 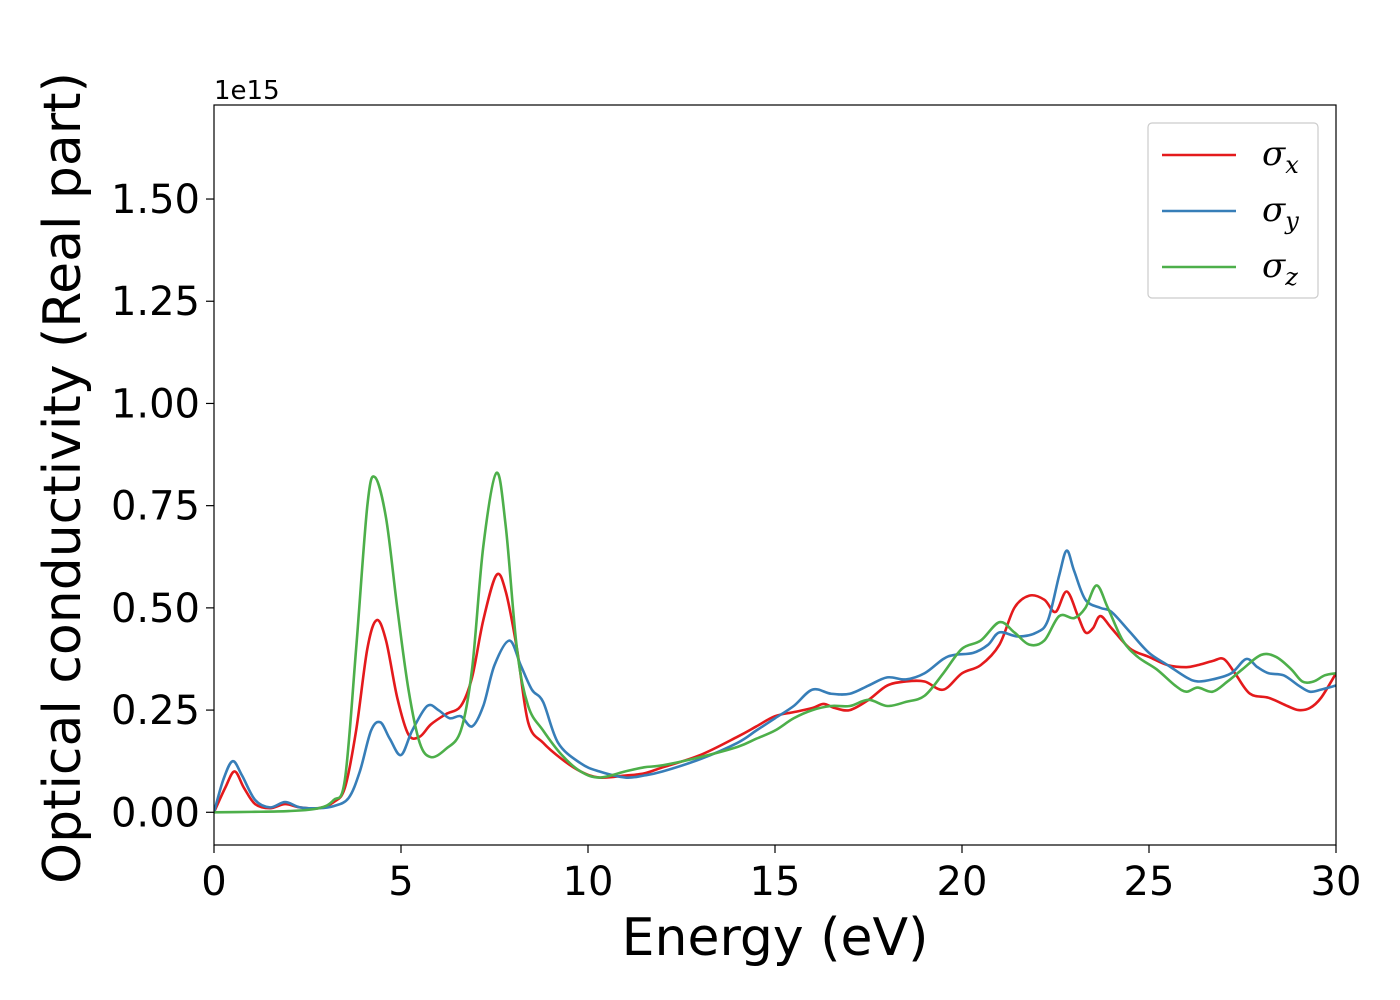 I want to click on x-axis-title: Energy (eV), so click(x=775, y=938).